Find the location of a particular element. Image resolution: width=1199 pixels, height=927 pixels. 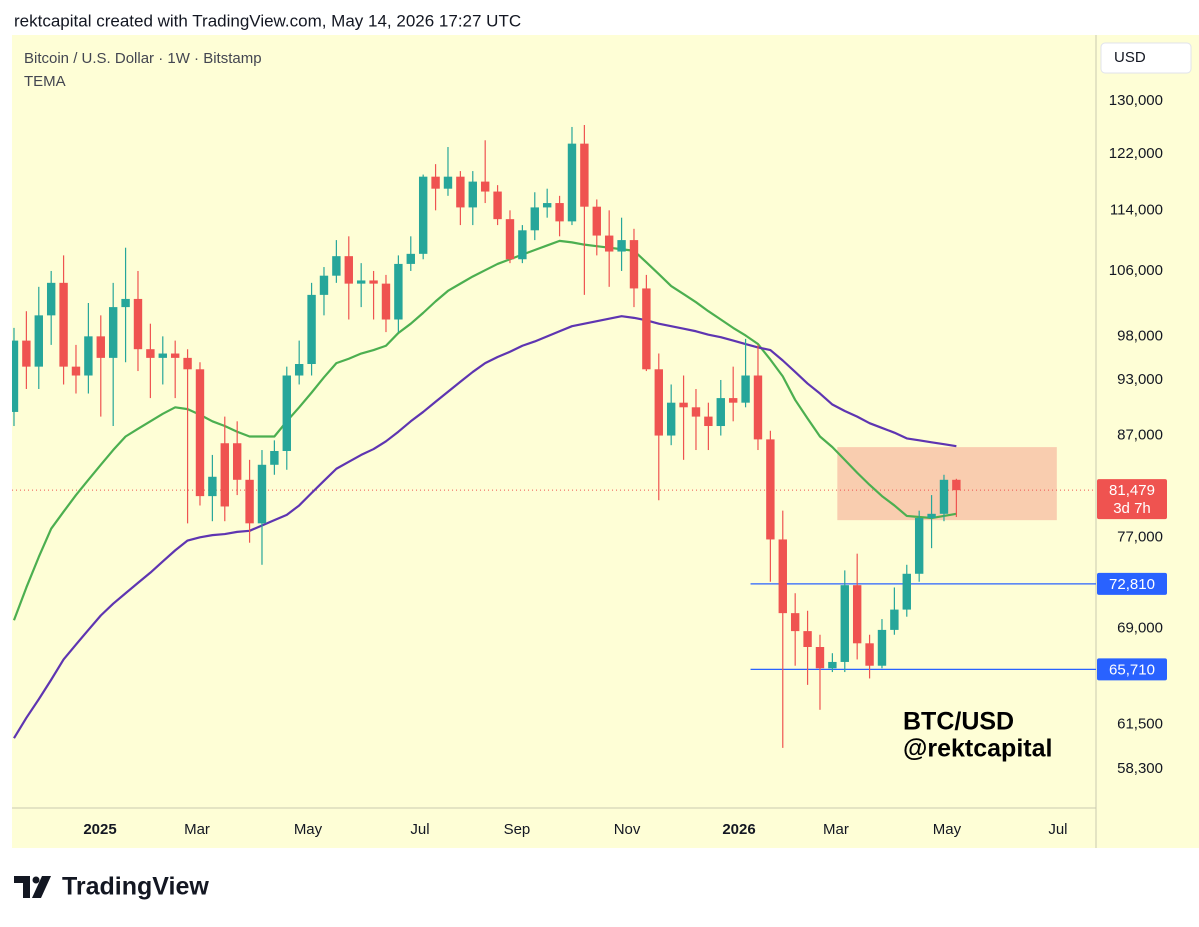

y-tick-label: 87,000 is located at coordinates (1140, 435).